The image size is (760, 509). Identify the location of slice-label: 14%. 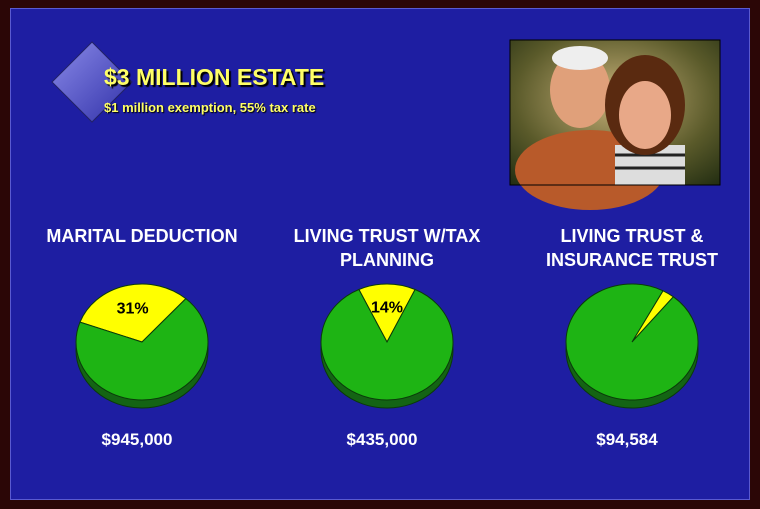
(387, 308).